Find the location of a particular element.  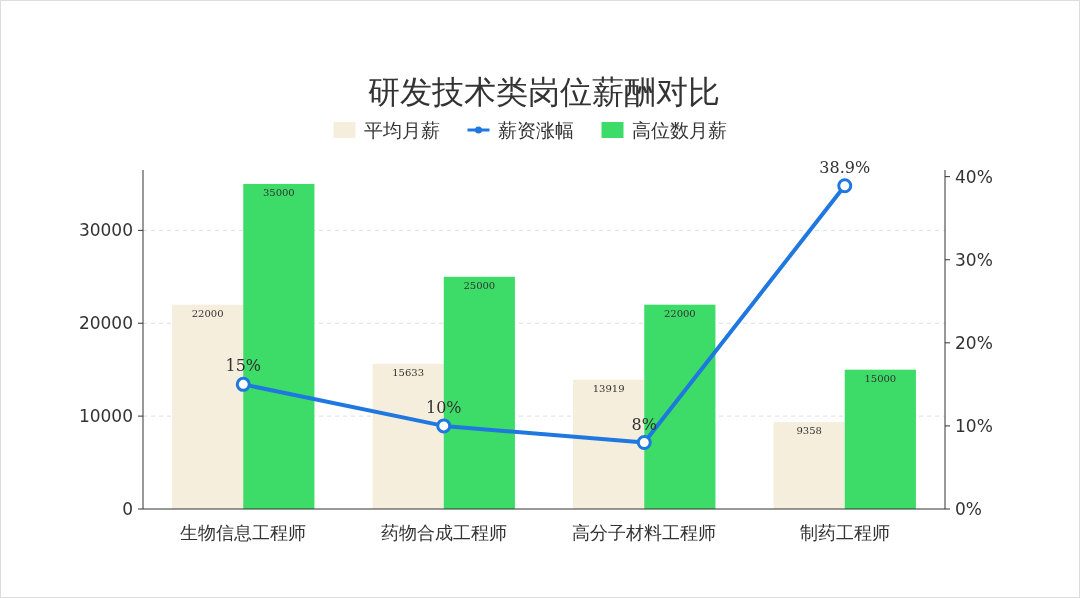

data-label: 25000 is located at coordinates (479, 285).